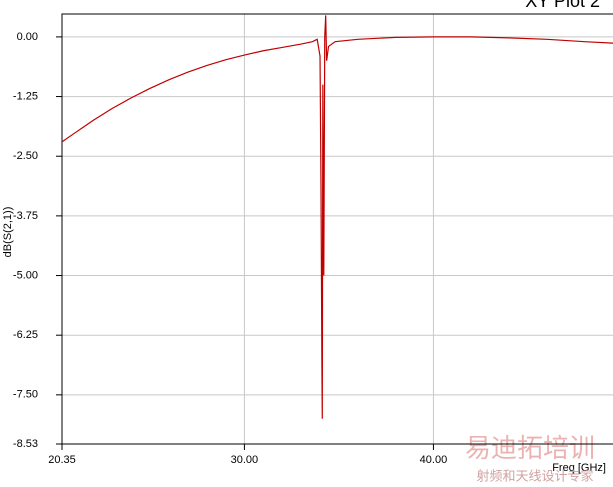 The height and width of the screenshot is (487, 613). Describe the element at coordinates (25, 335) in the screenshot. I see `y-tick-label: -6.25` at that location.